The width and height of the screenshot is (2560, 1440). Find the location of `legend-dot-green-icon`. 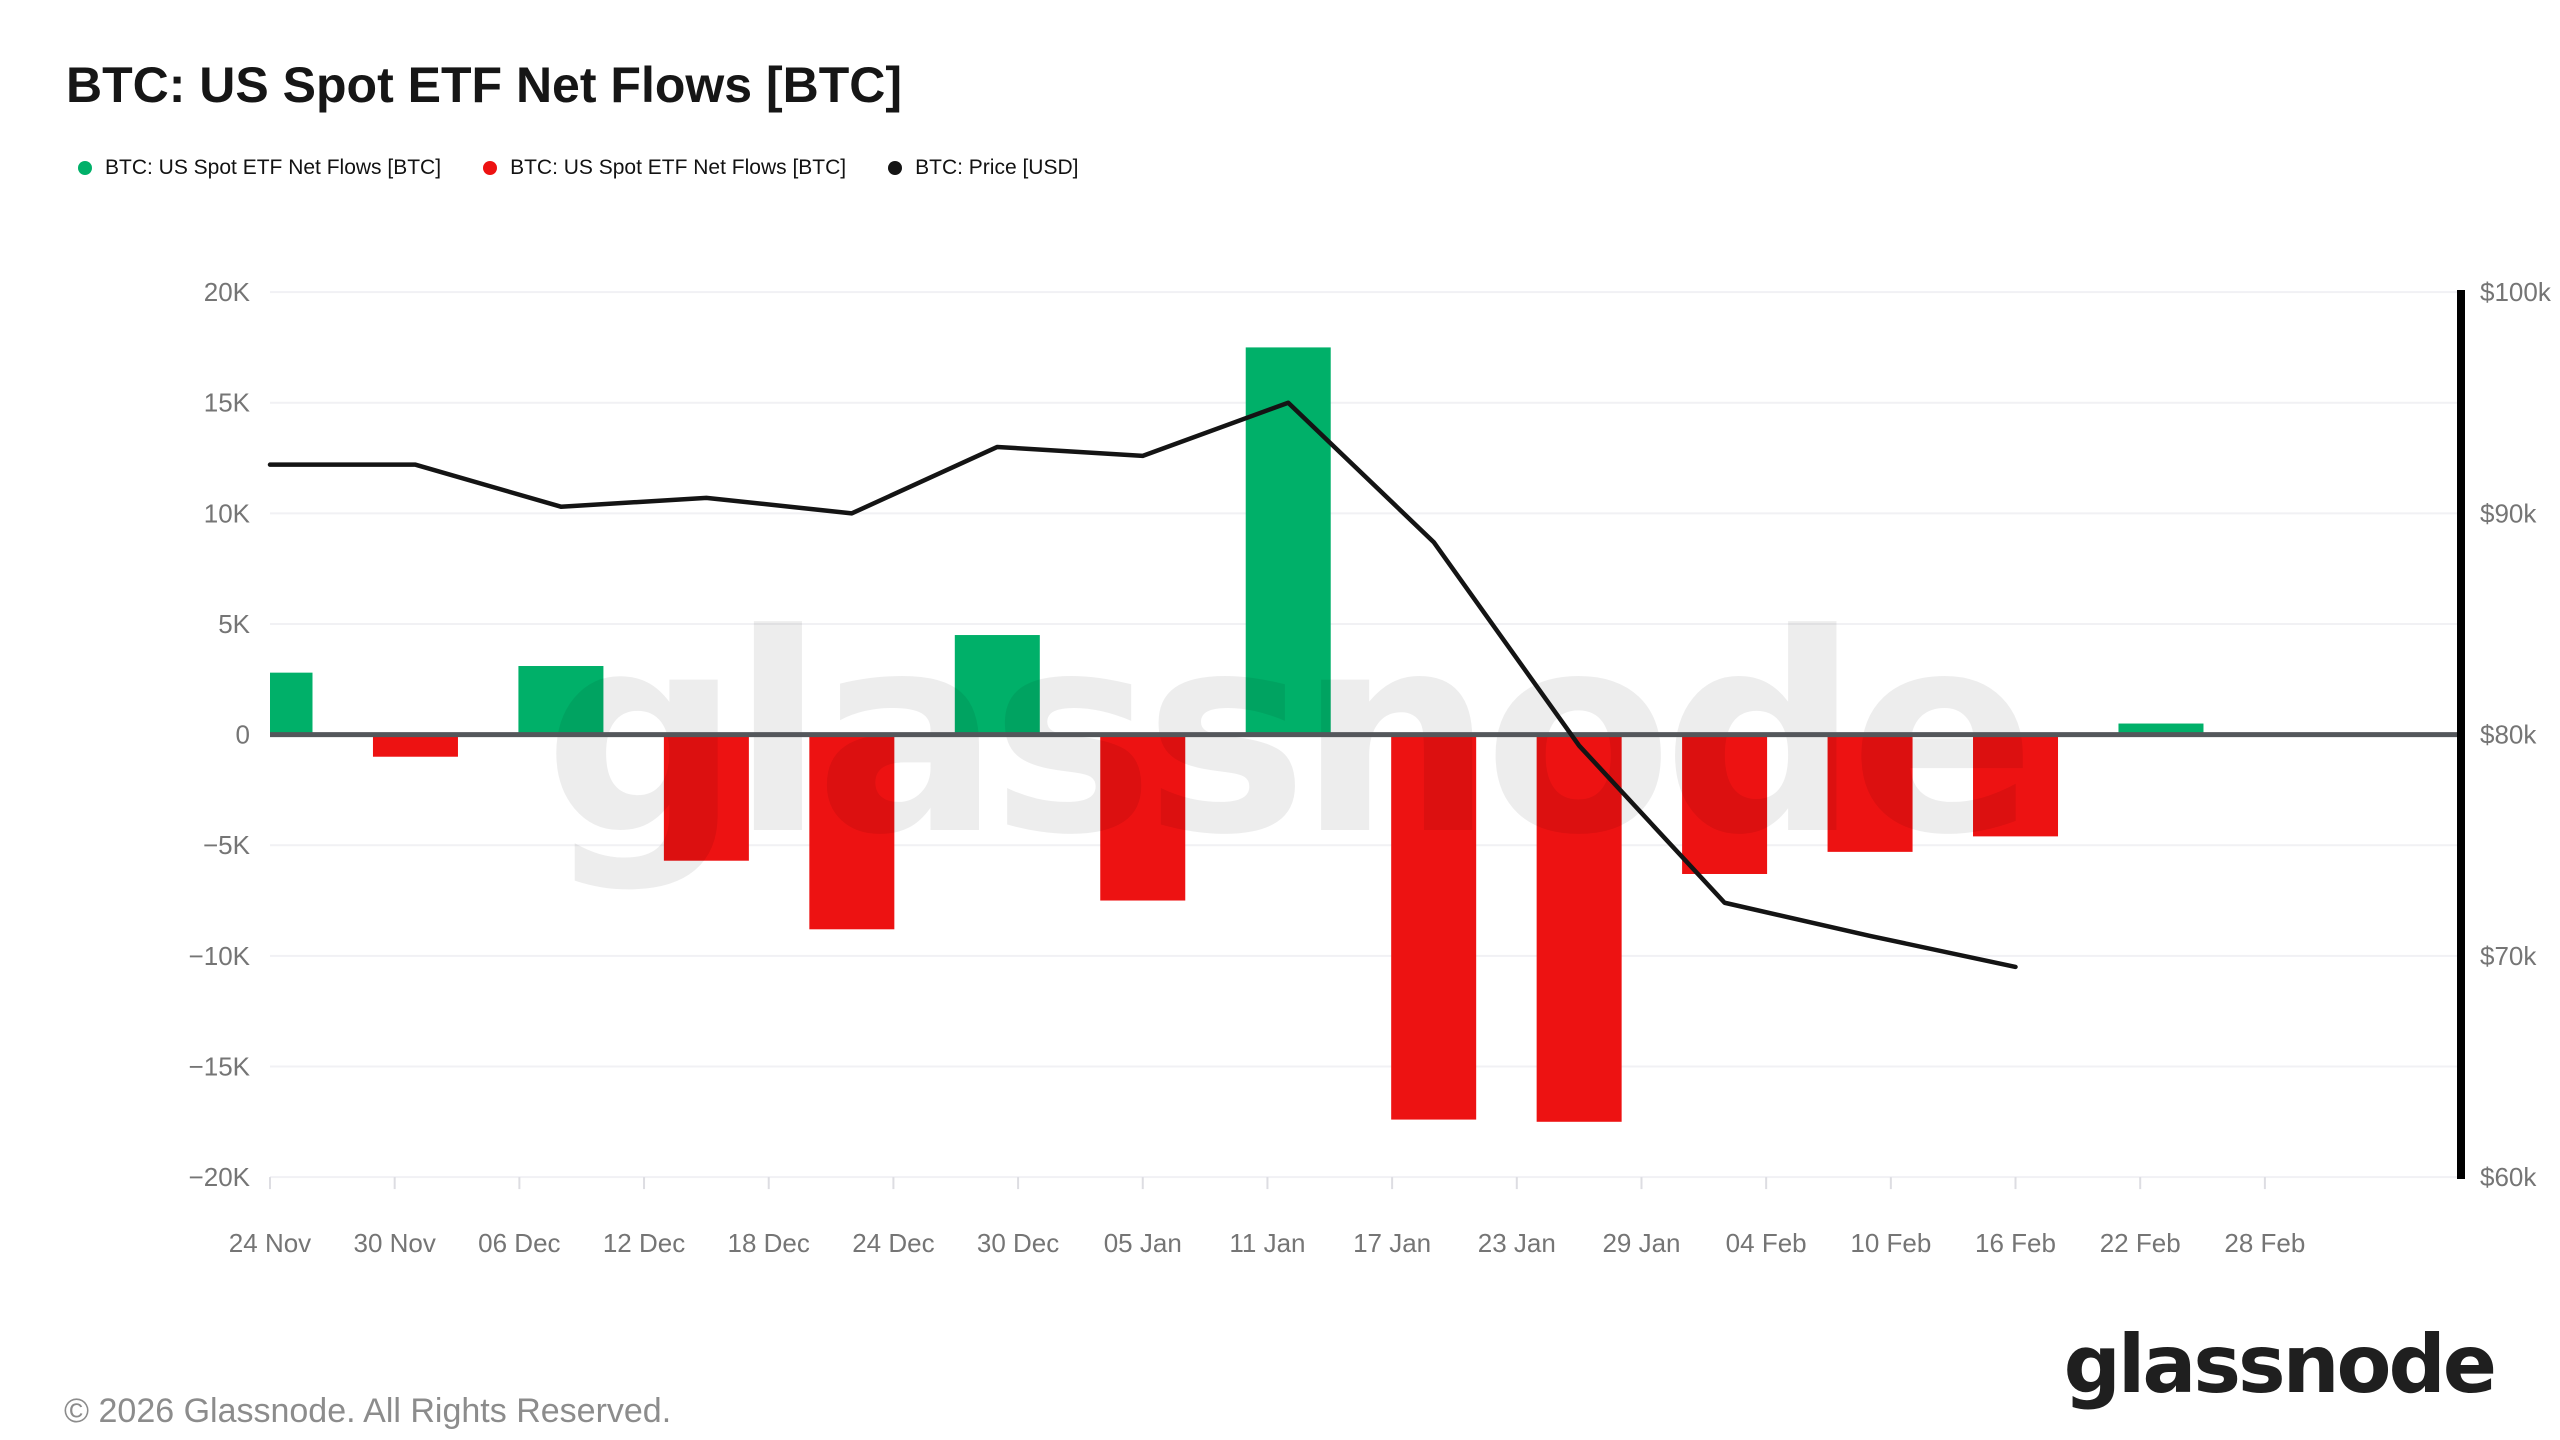

legend-dot-green-icon is located at coordinates (85, 168).